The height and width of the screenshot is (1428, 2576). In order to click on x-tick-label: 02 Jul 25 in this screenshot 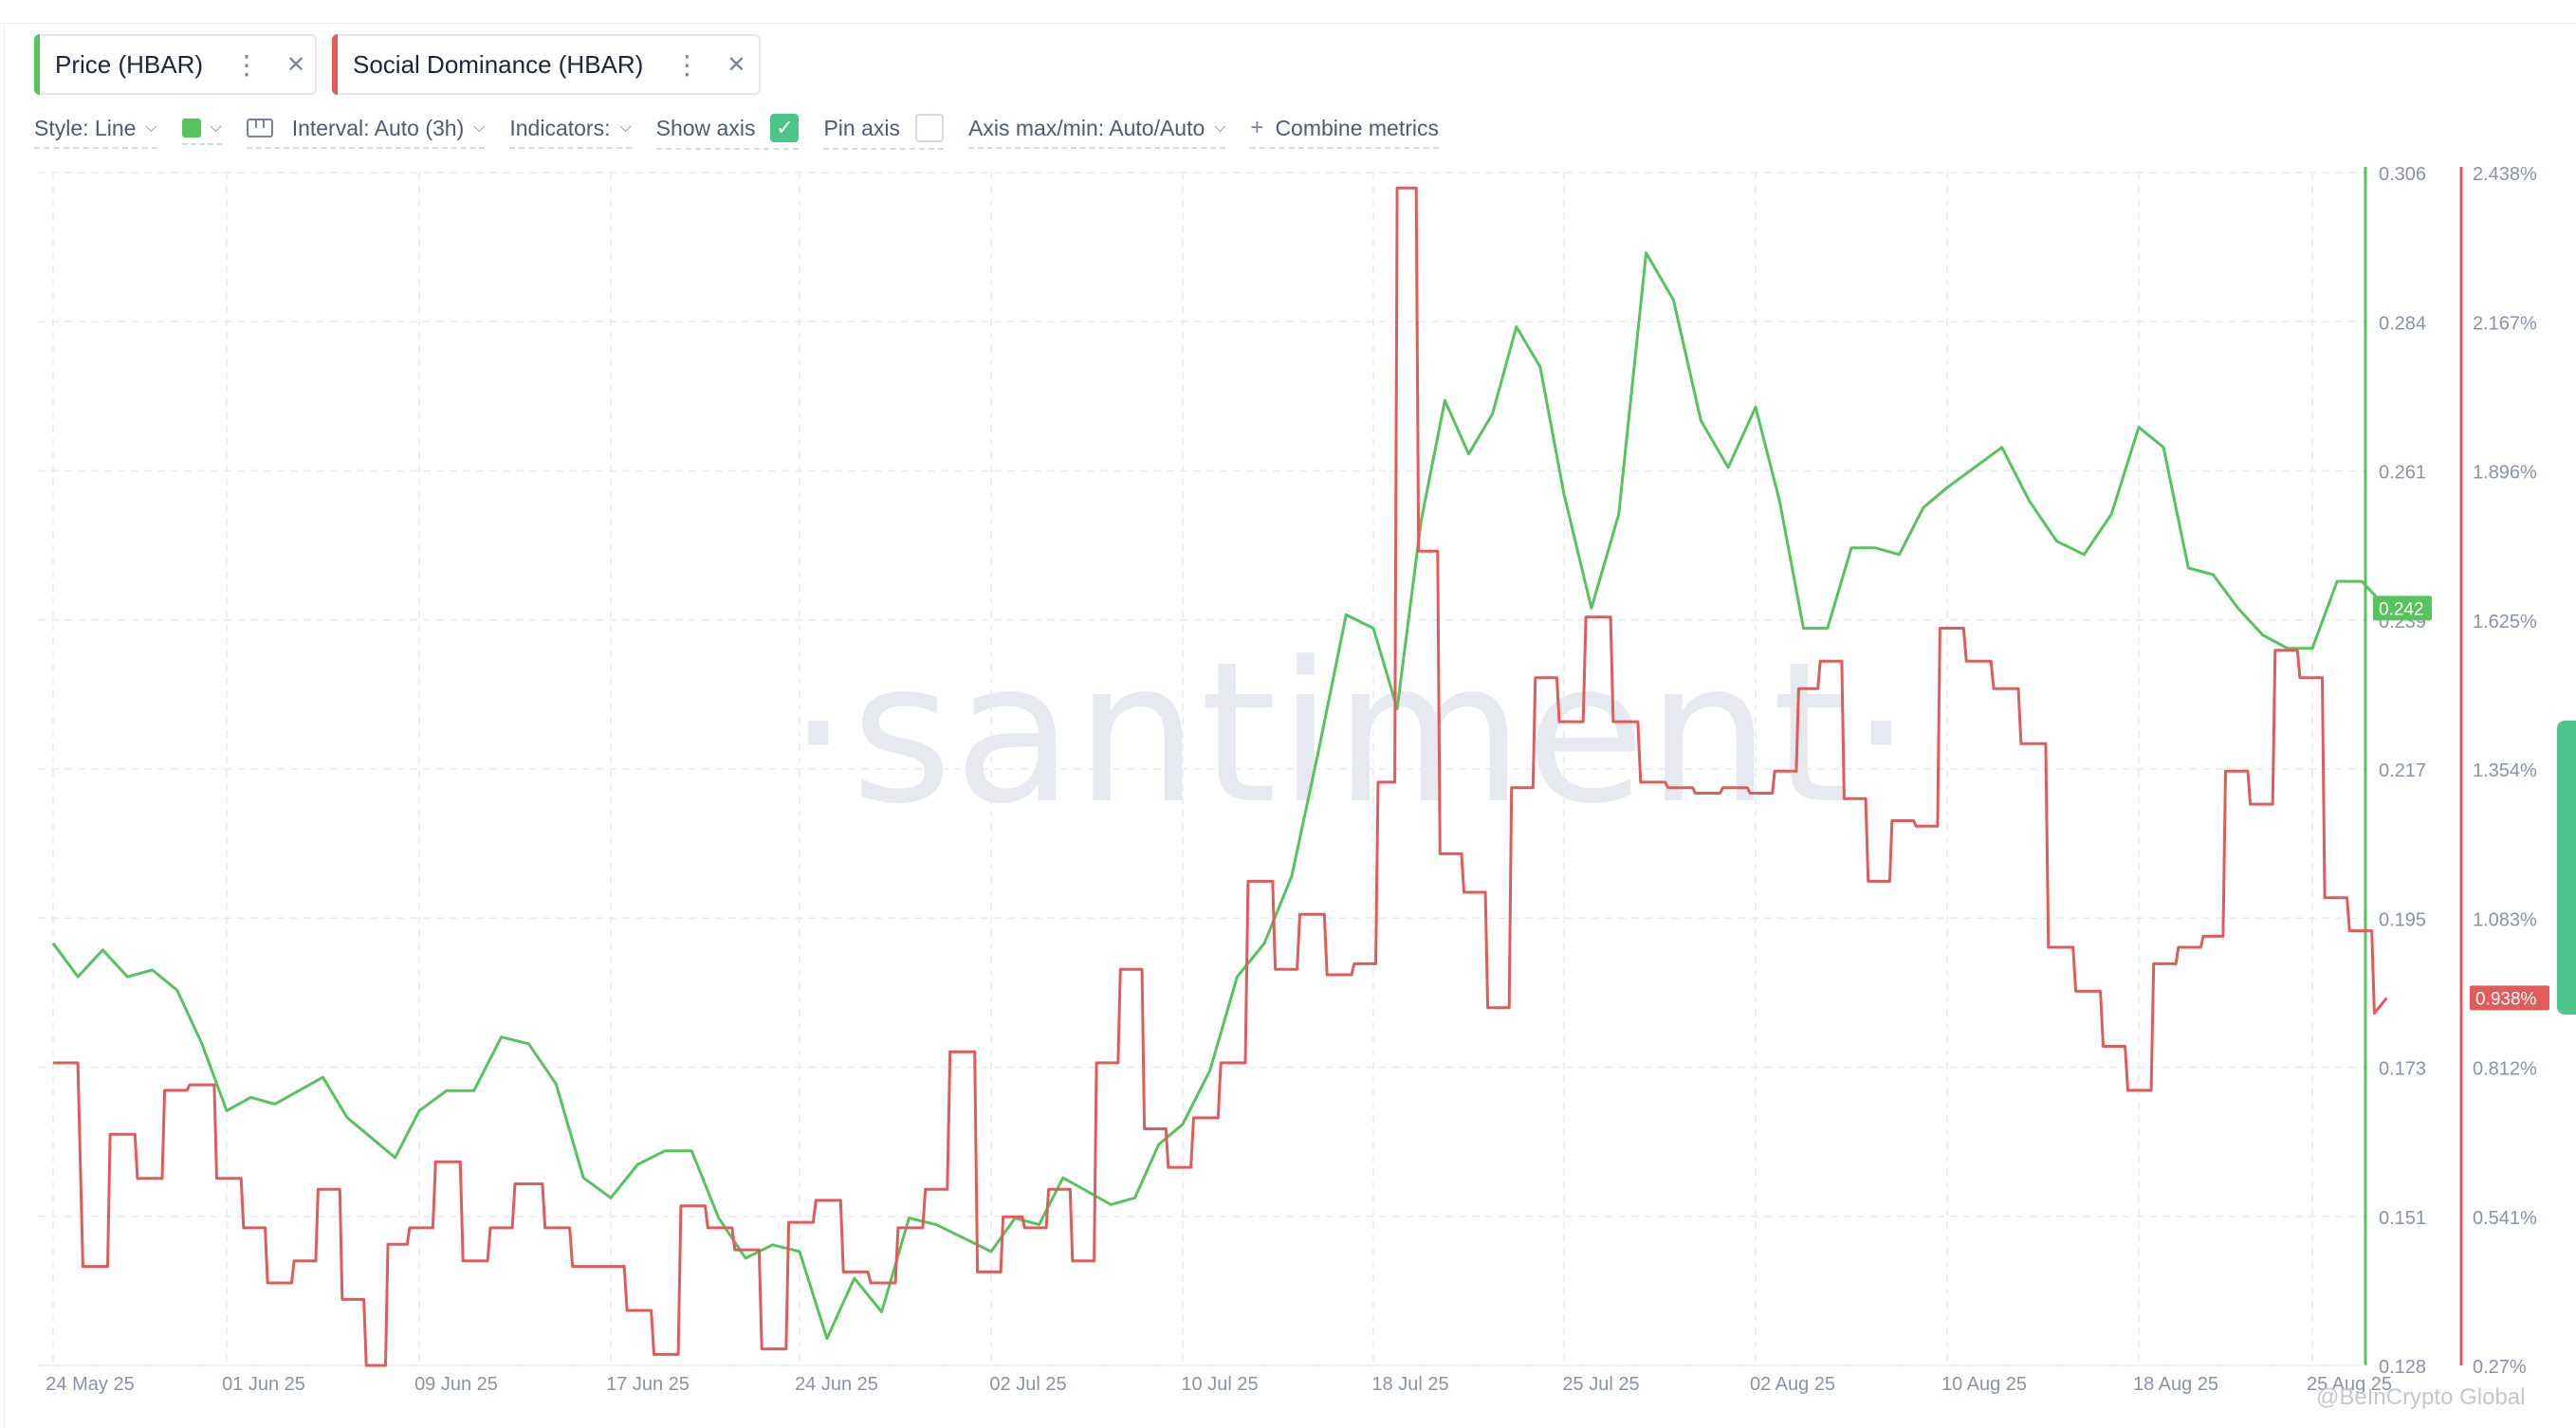, I will do `click(1027, 1385)`.